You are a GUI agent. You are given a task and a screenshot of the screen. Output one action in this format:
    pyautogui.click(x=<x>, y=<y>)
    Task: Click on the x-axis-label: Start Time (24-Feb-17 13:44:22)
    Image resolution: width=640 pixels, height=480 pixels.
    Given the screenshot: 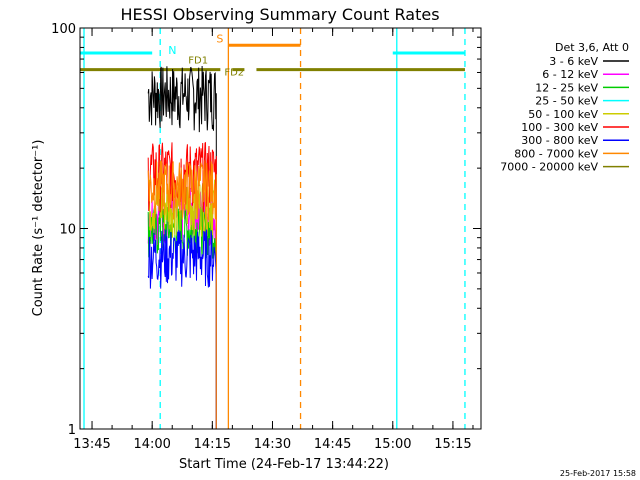 What is the action you would take?
    pyautogui.click(x=284, y=464)
    